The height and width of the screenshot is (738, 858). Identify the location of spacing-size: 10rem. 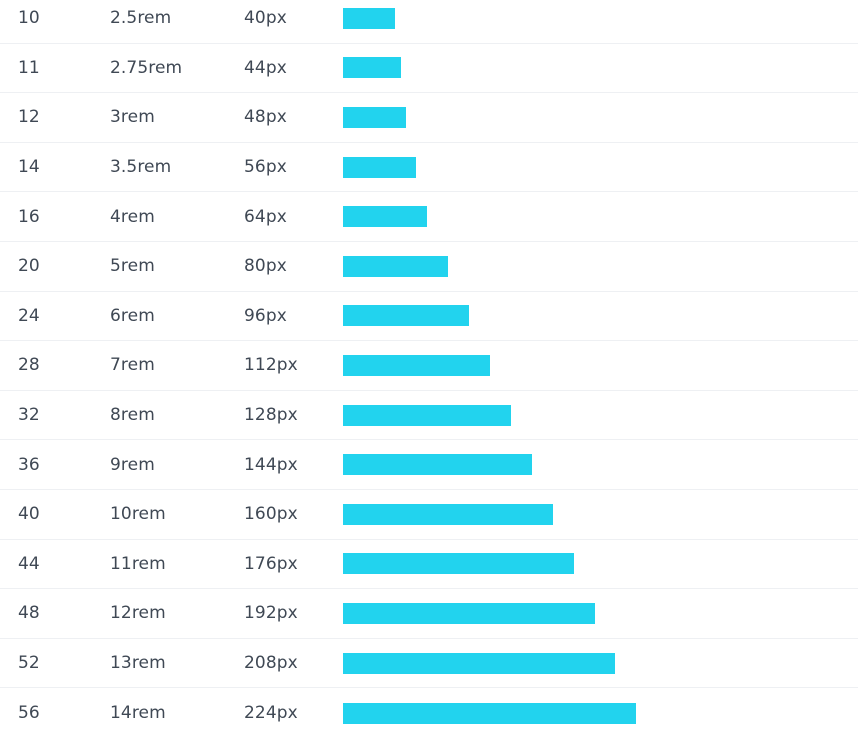
(138, 514).